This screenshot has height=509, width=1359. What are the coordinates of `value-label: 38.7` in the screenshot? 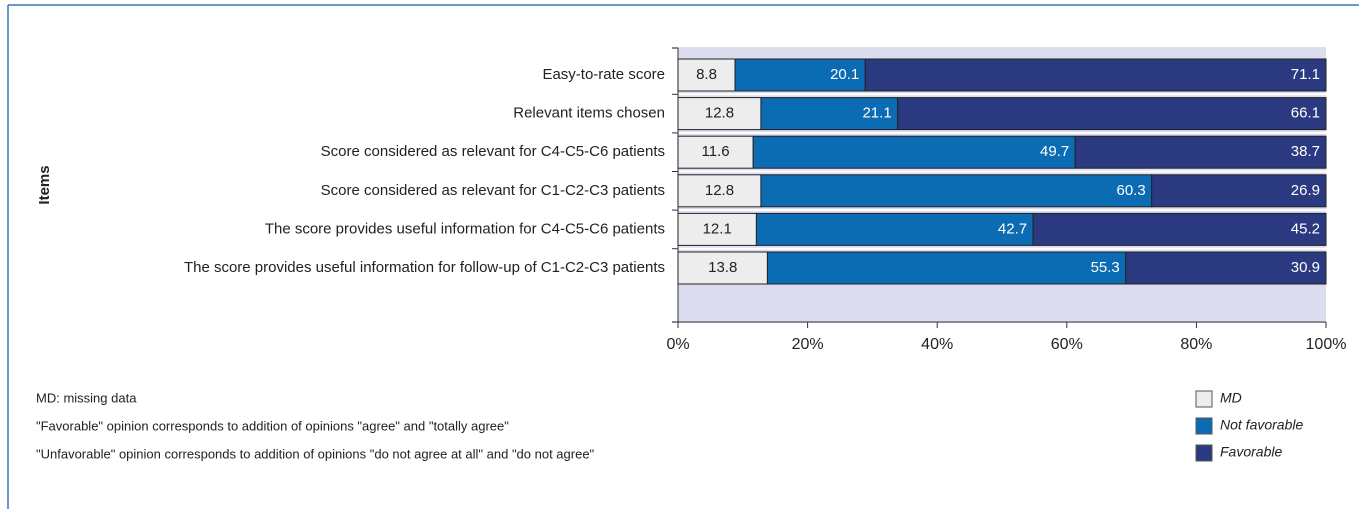 It's located at (1305, 151).